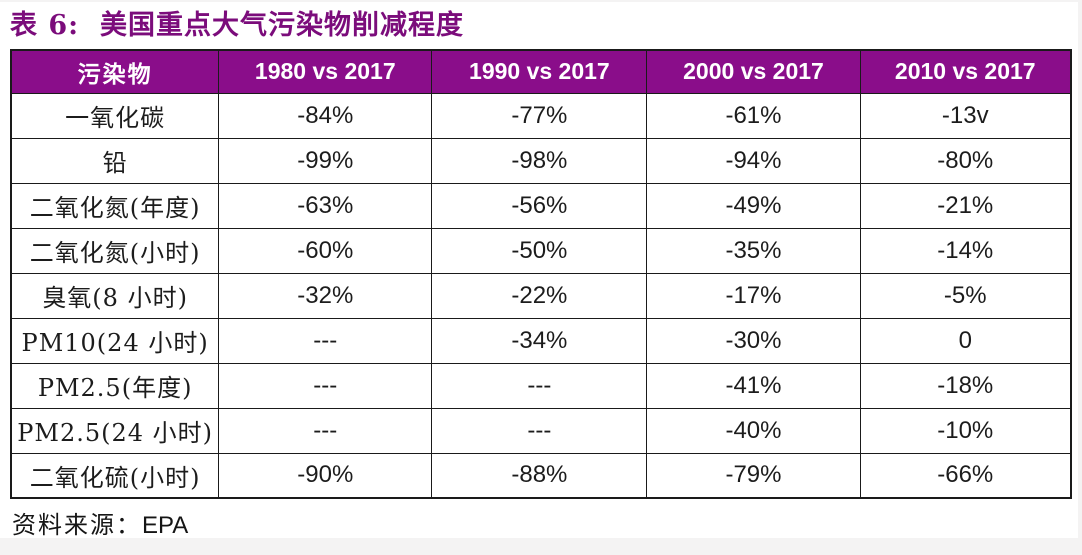 This screenshot has width=1082, height=555. I want to click on value-cell: -94%, so click(753, 160).